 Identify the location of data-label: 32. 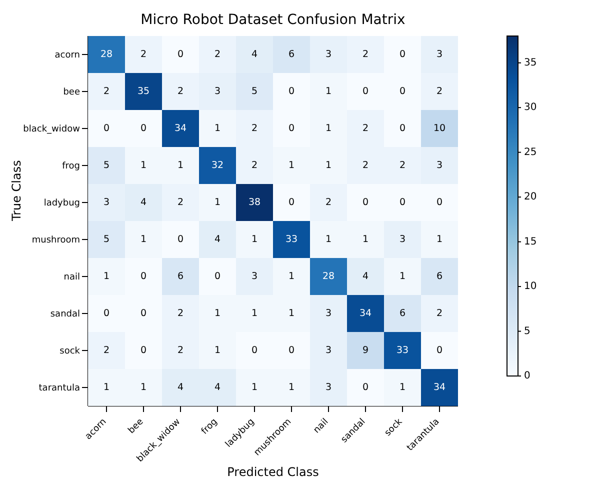
(217, 165).